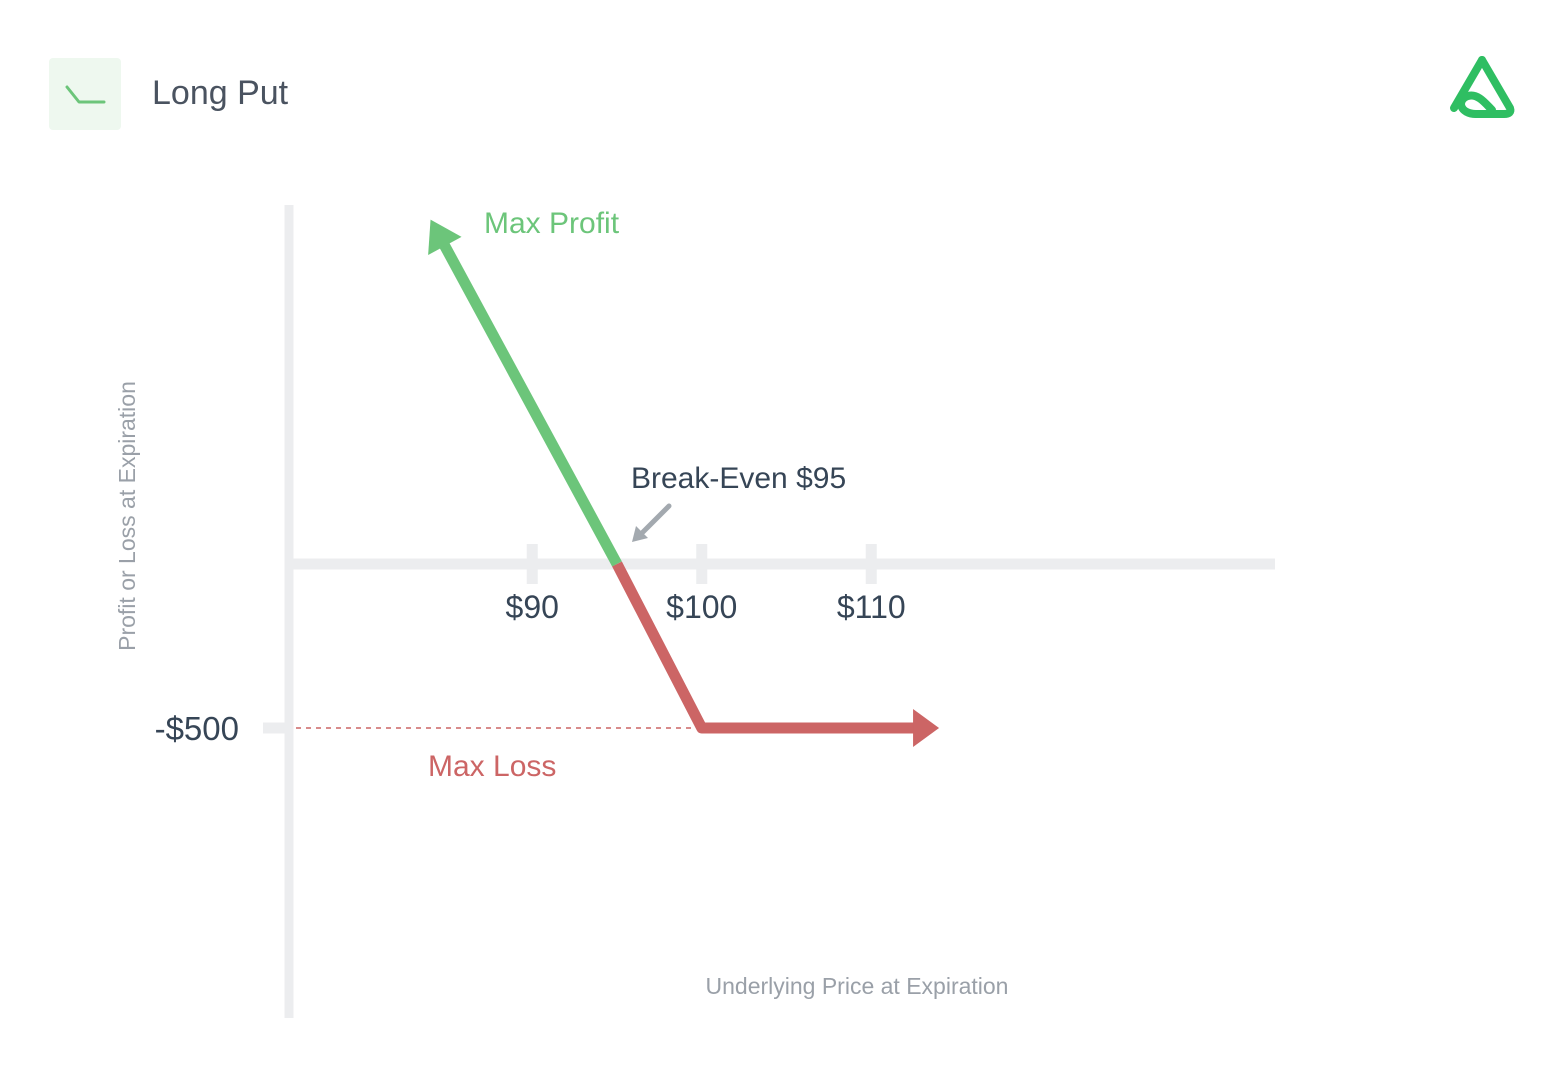 The width and height of the screenshot is (1560, 1070). I want to click on page-title: Long Put, so click(220, 93).